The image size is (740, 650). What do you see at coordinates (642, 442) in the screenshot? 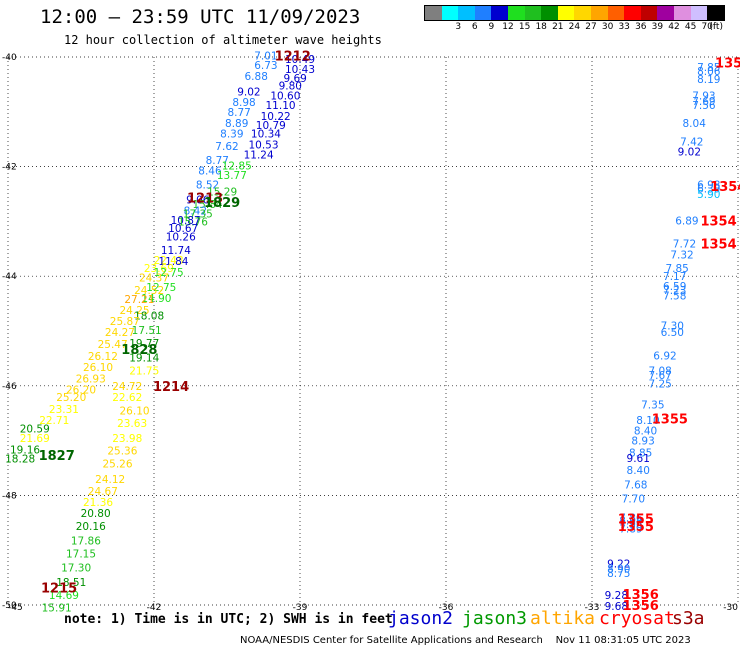
I see `wave-height-point: 8.93` at bounding box center [642, 442].